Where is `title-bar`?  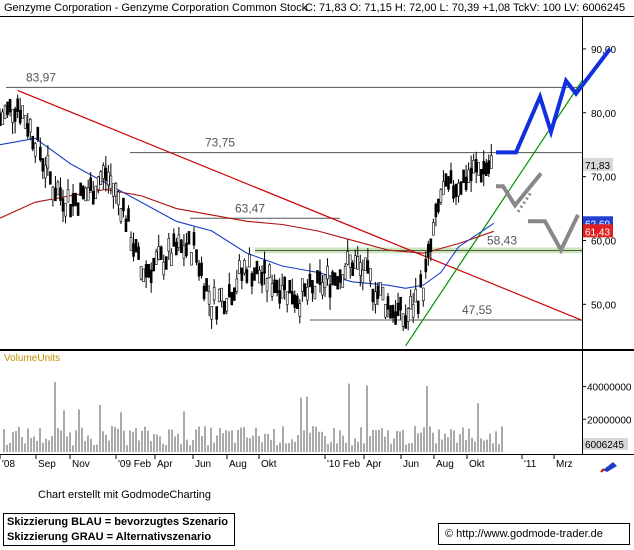 title-bar is located at coordinates (317, 8).